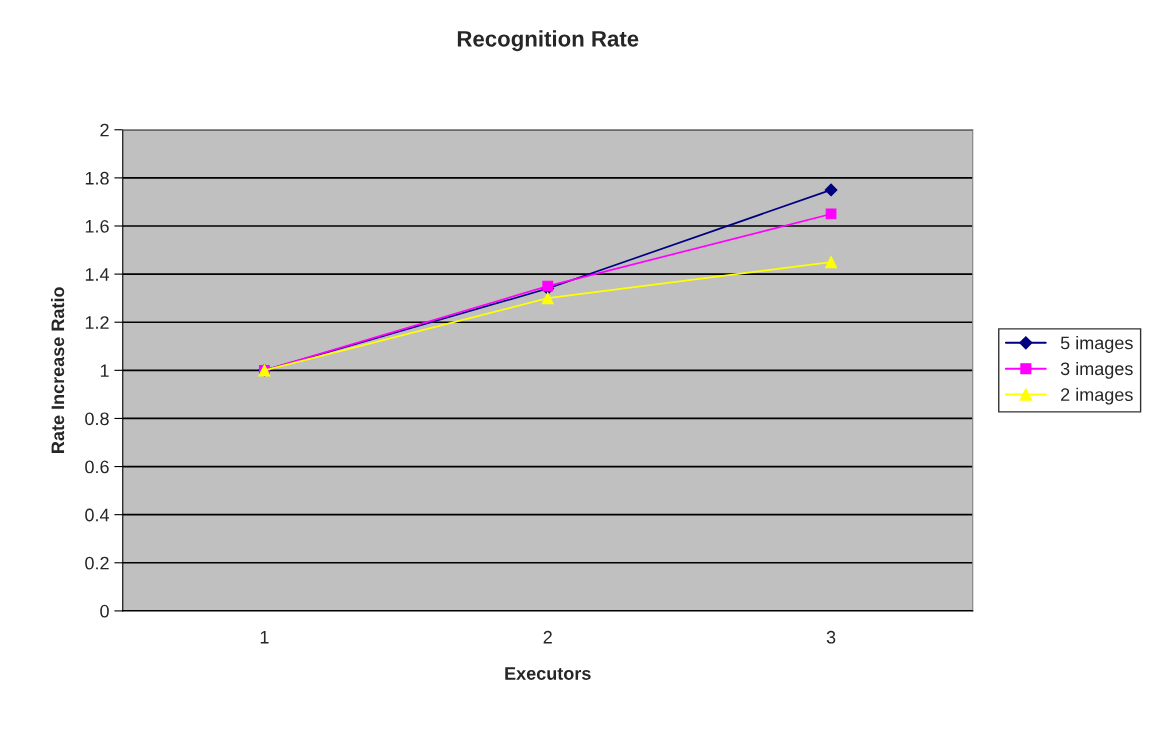  Describe the element at coordinates (264, 637) in the screenshot. I see `x-tick-label: 1` at that location.